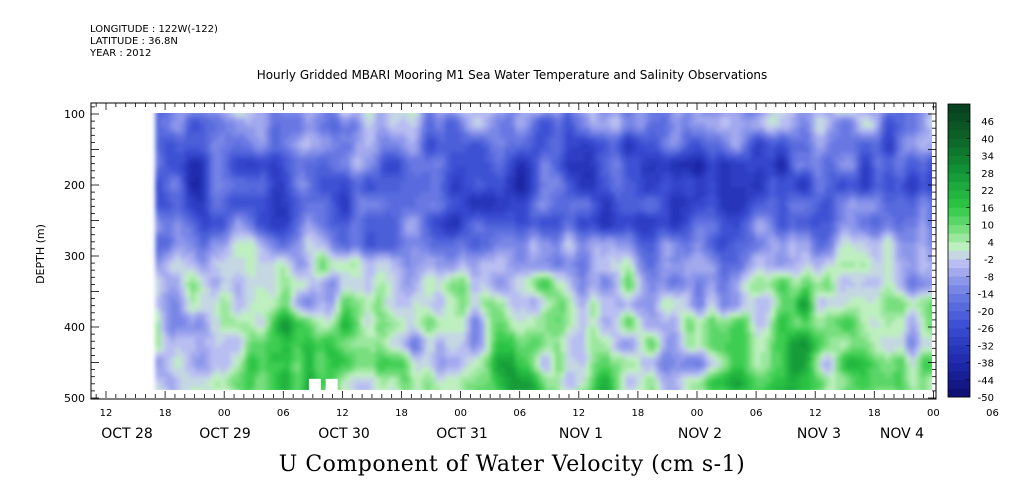 This screenshot has width=1009, height=504. I want to click on x-day-label: NOV 3, so click(819, 434).